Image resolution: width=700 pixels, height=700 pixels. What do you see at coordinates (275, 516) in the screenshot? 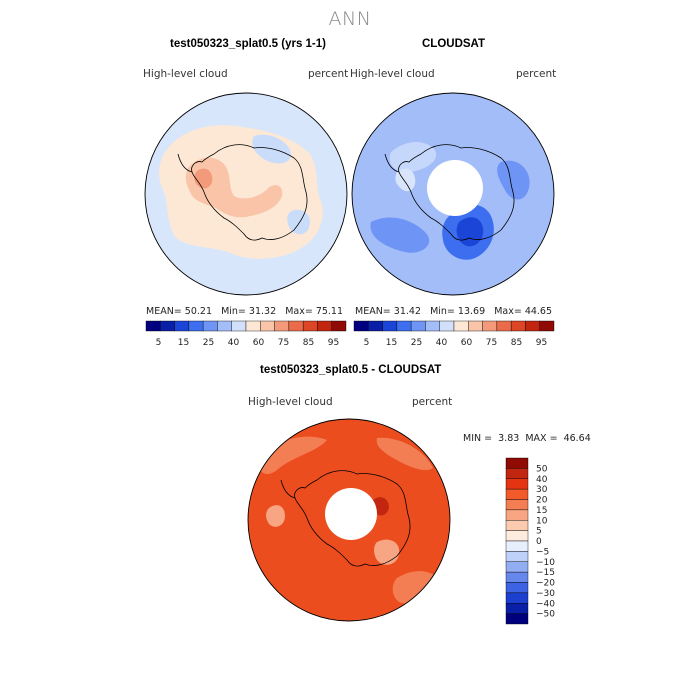
I see `difference-field-patch-pale` at bounding box center [275, 516].